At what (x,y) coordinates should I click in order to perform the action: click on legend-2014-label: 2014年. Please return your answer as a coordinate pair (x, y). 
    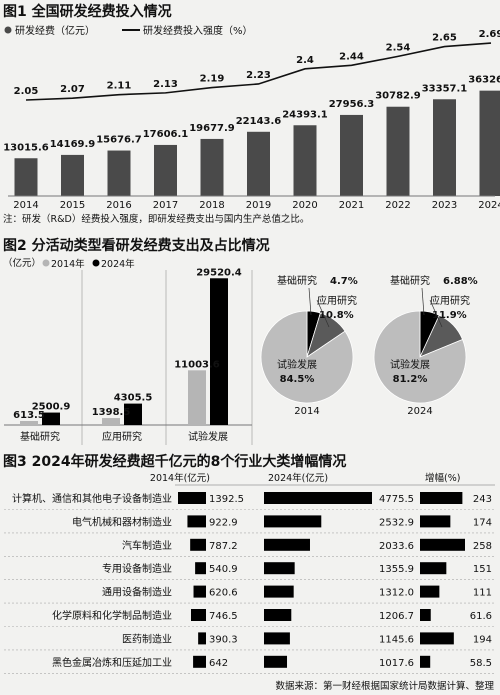
    Looking at the image, I should click on (68, 264).